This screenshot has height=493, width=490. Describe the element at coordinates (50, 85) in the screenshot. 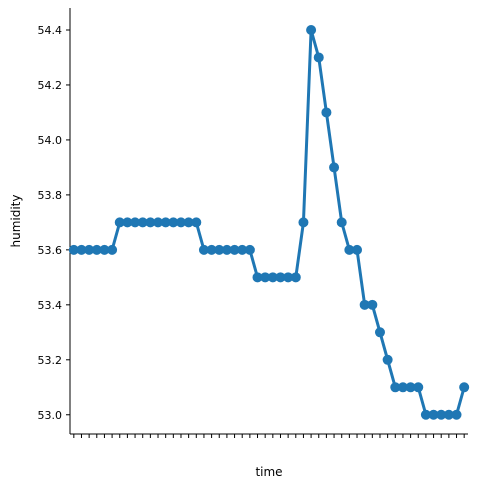

I see `y-tick-label: 54.2` at that location.